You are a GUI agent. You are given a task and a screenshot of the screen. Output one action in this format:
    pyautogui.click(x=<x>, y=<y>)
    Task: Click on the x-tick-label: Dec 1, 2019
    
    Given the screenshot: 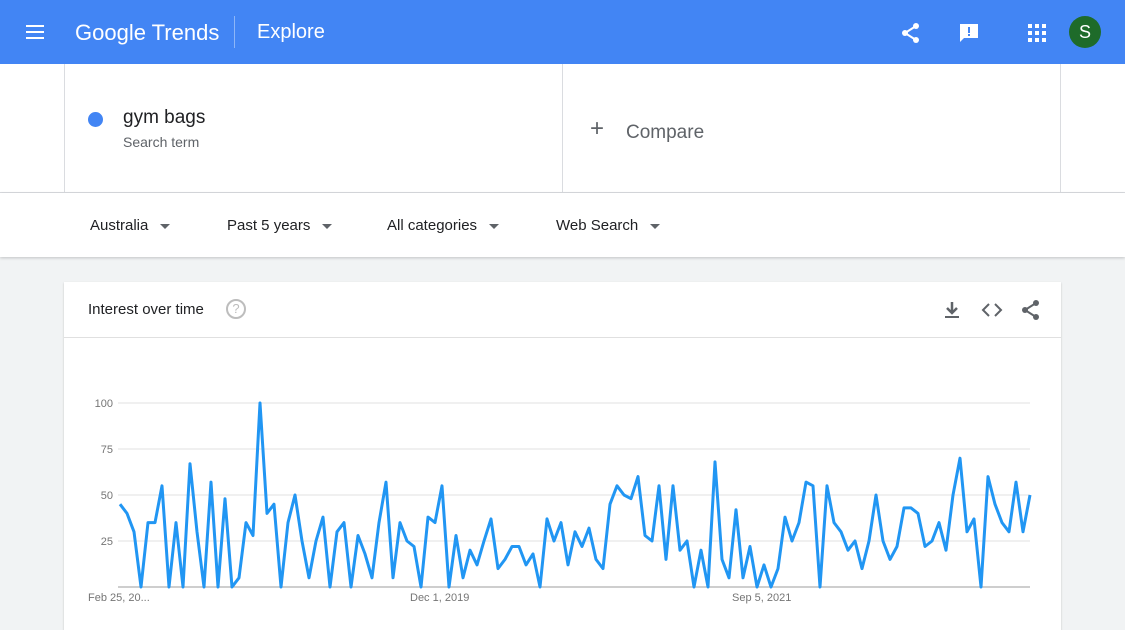 What is the action you would take?
    pyautogui.click(x=439, y=598)
    